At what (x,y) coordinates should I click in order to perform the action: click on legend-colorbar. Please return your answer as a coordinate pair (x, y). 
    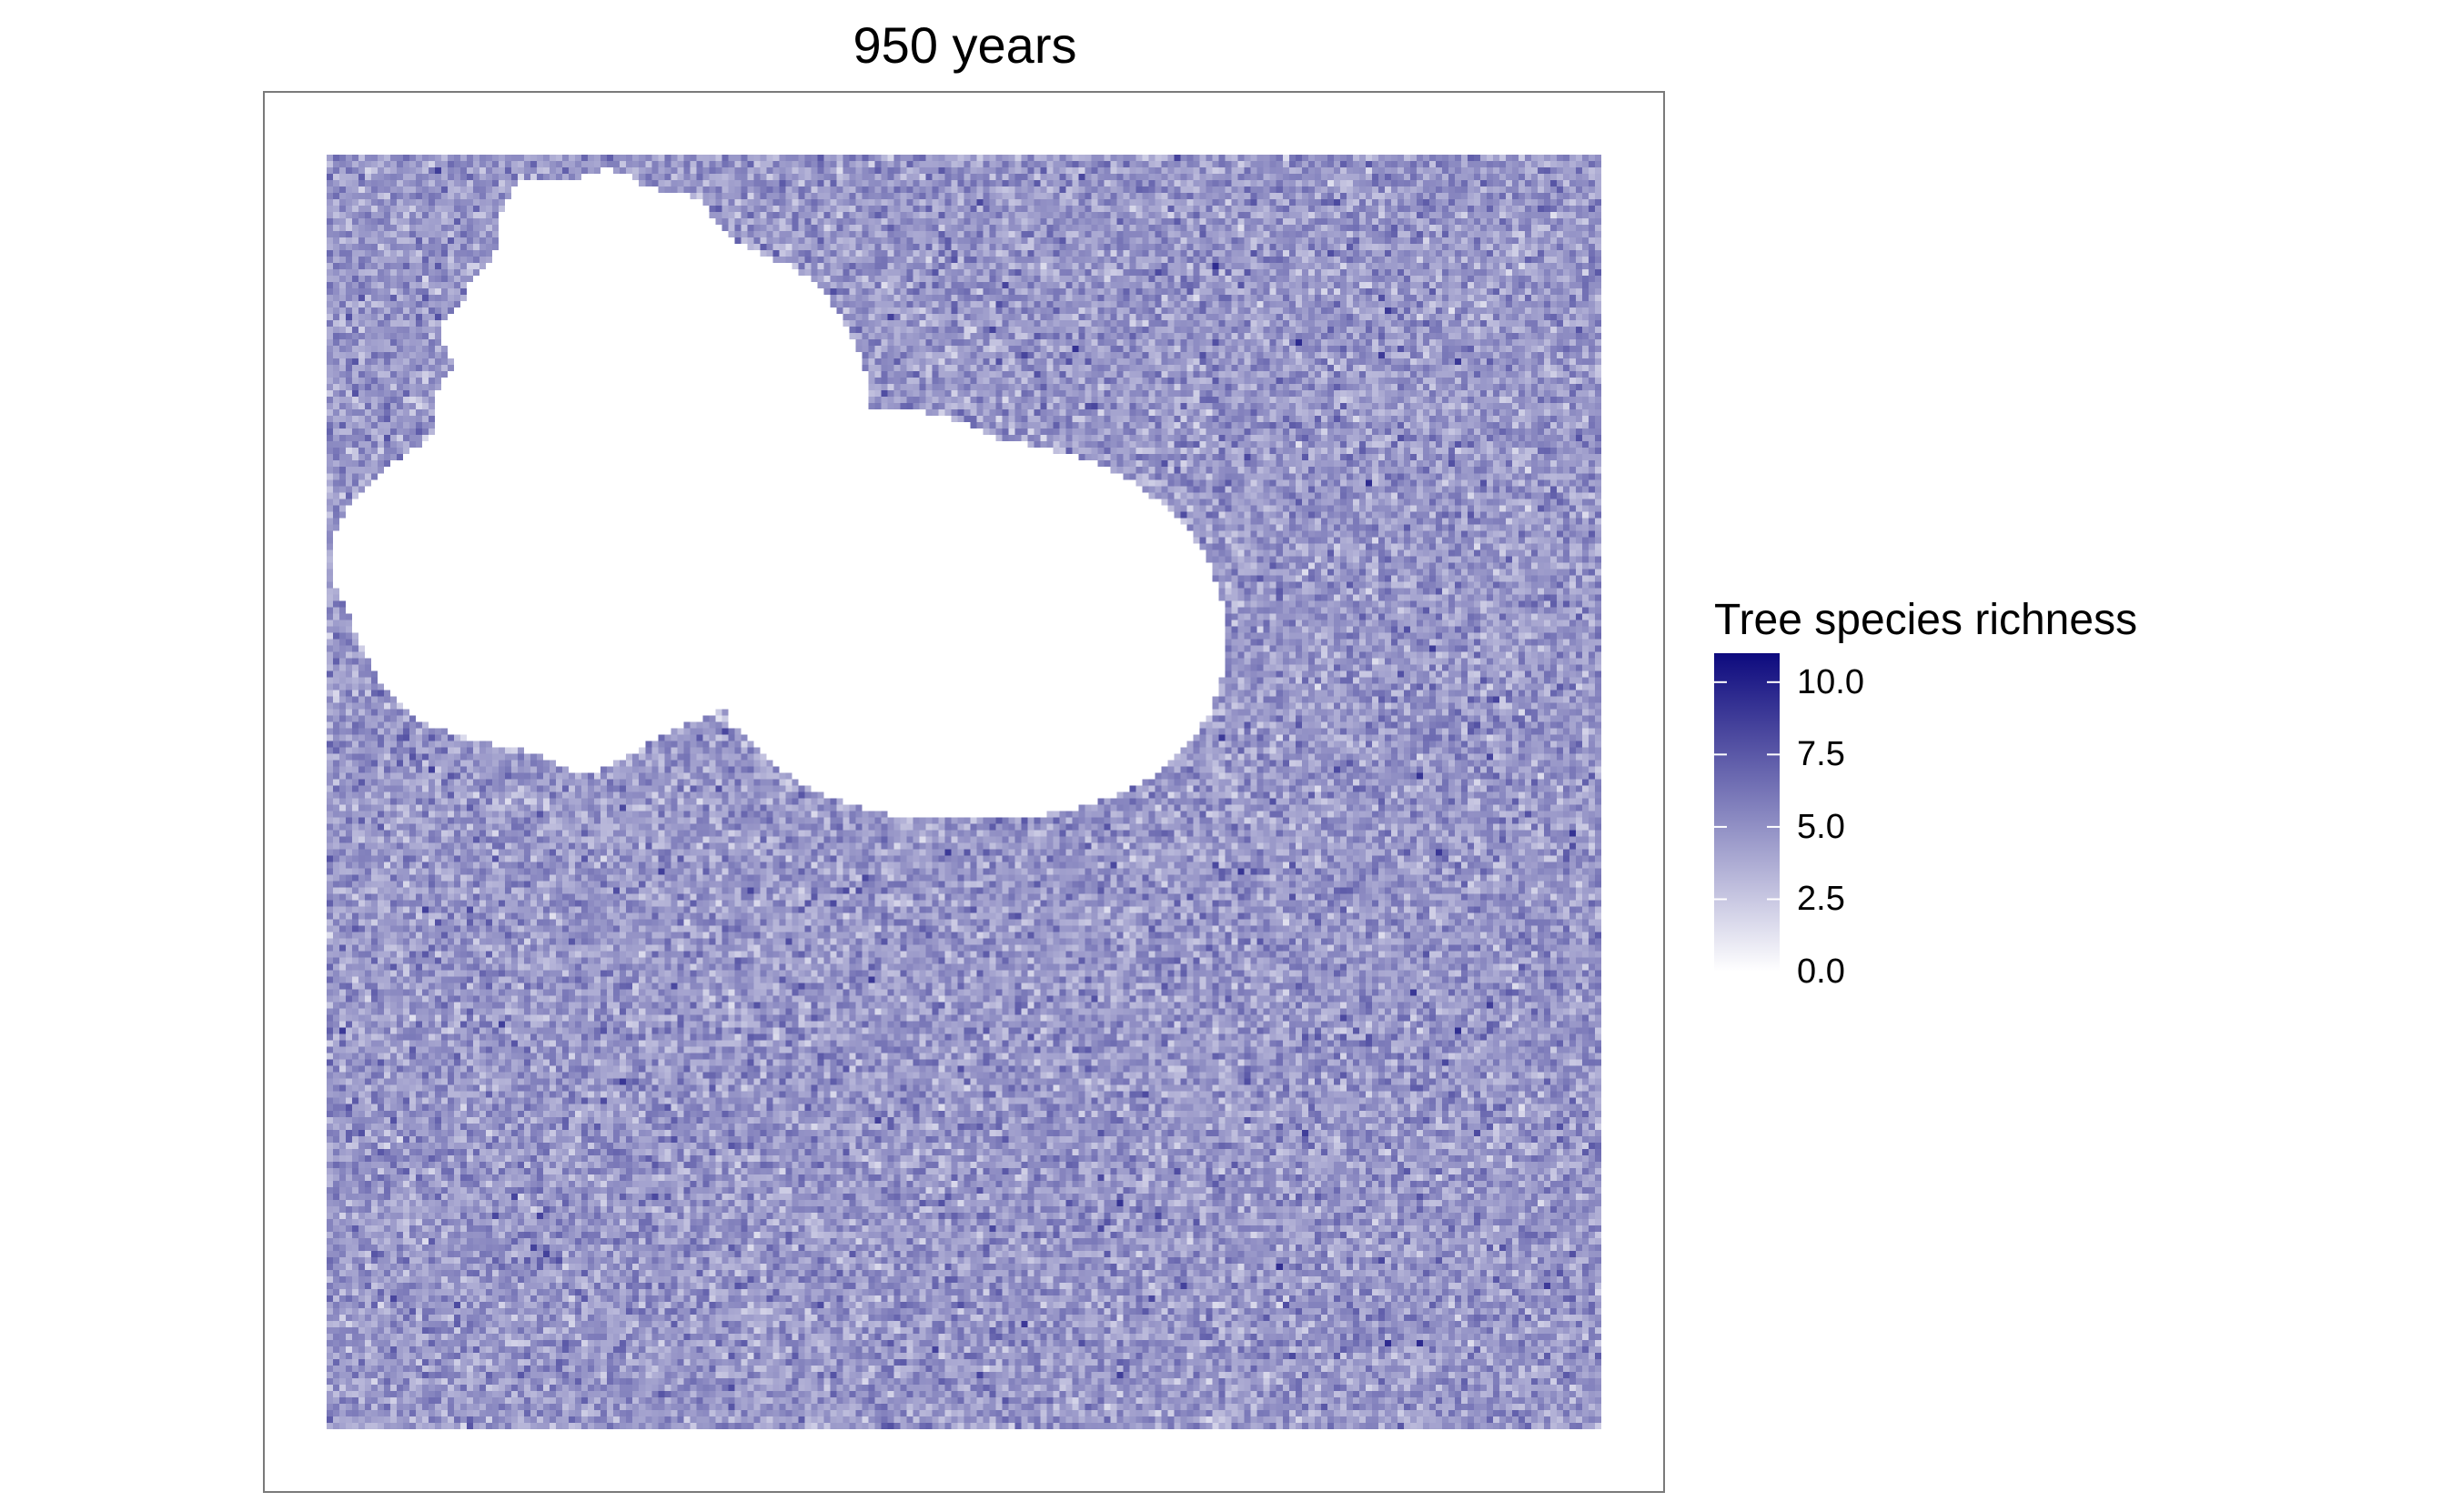
    Looking at the image, I should click on (1747, 813).